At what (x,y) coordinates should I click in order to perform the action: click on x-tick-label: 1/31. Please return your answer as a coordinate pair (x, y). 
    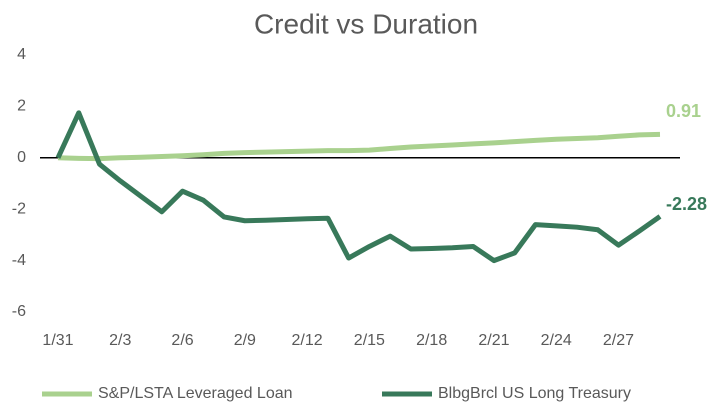
    Looking at the image, I should click on (57, 340).